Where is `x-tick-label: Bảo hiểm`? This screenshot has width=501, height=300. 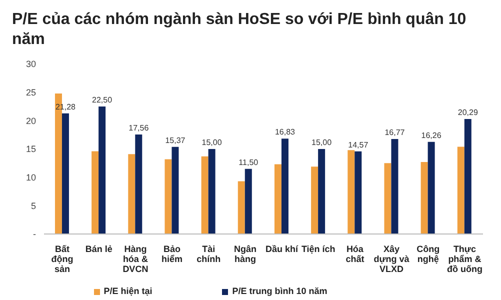
x-tick-label: Bảo hiểm is located at coordinates (172, 254).